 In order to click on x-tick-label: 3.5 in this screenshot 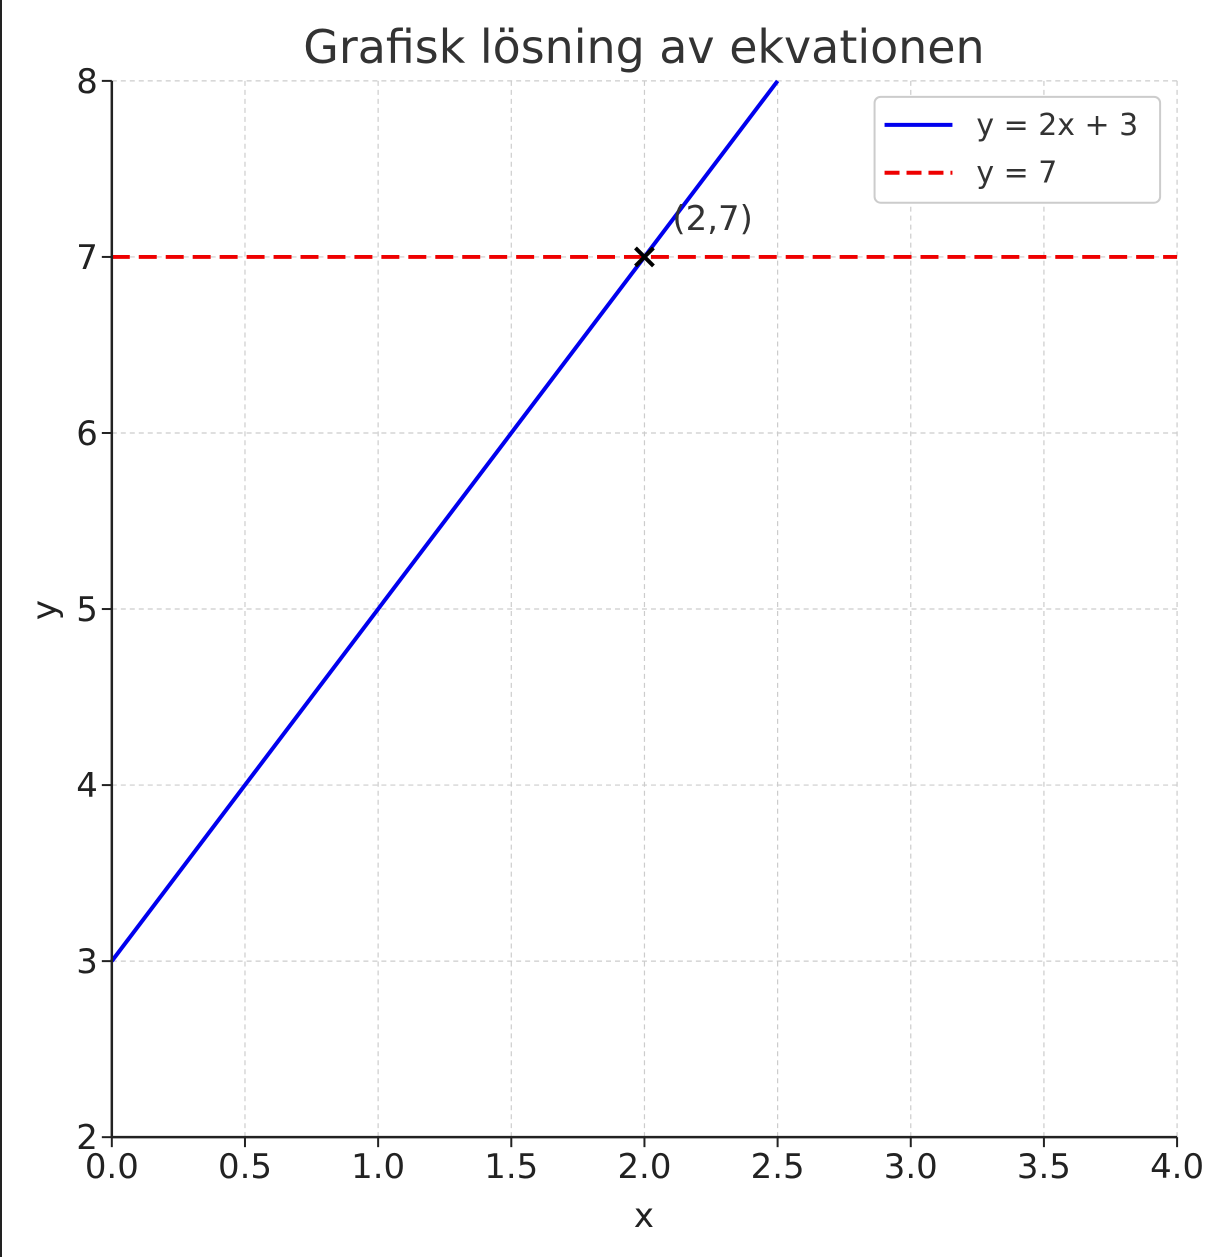, I will do `click(1044, 1167)`.